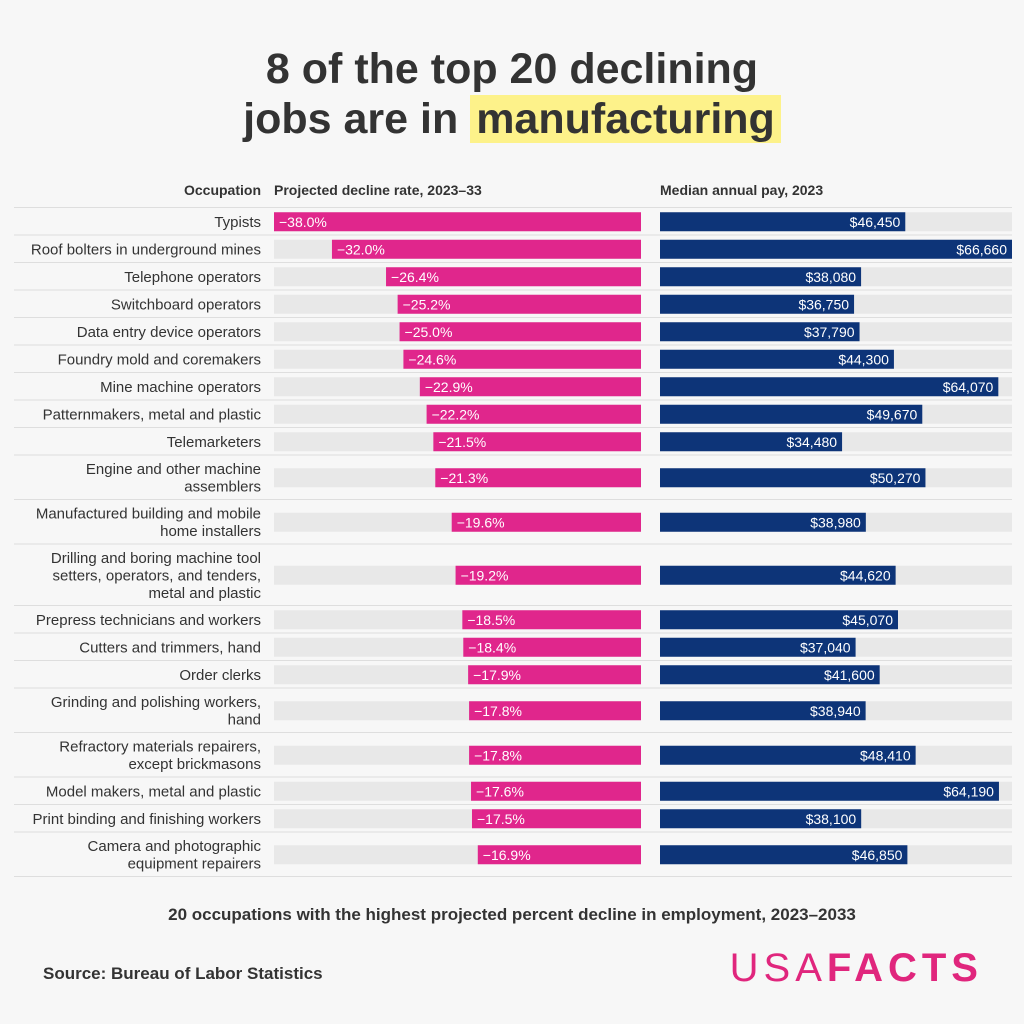 Image resolution: width=1024 pixels, height=1024 pixels. I want to click on pay-value-label: $50,270, so click(895, 478).